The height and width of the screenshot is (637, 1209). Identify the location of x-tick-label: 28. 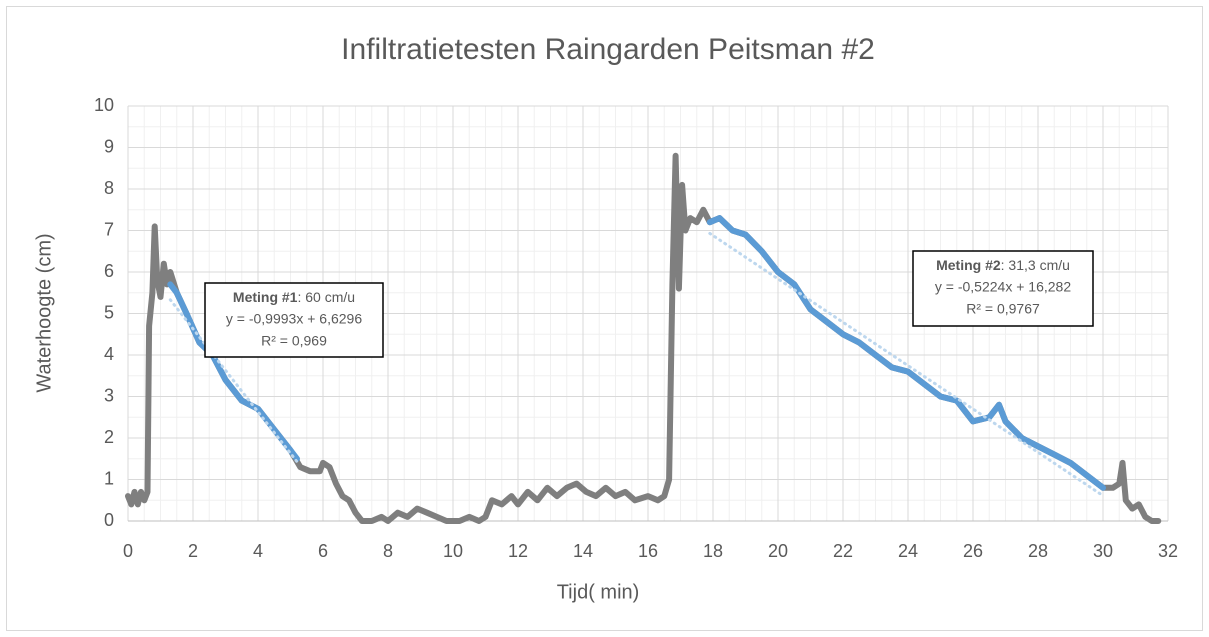
(1038, 551).